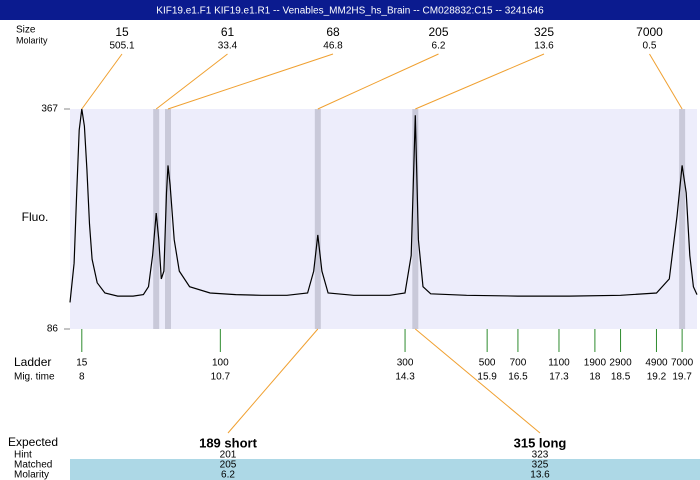  What do you see at coordinates (228, 32) in the screenshot?
I see `peak-size: 61` at bounding box center [228, 32].